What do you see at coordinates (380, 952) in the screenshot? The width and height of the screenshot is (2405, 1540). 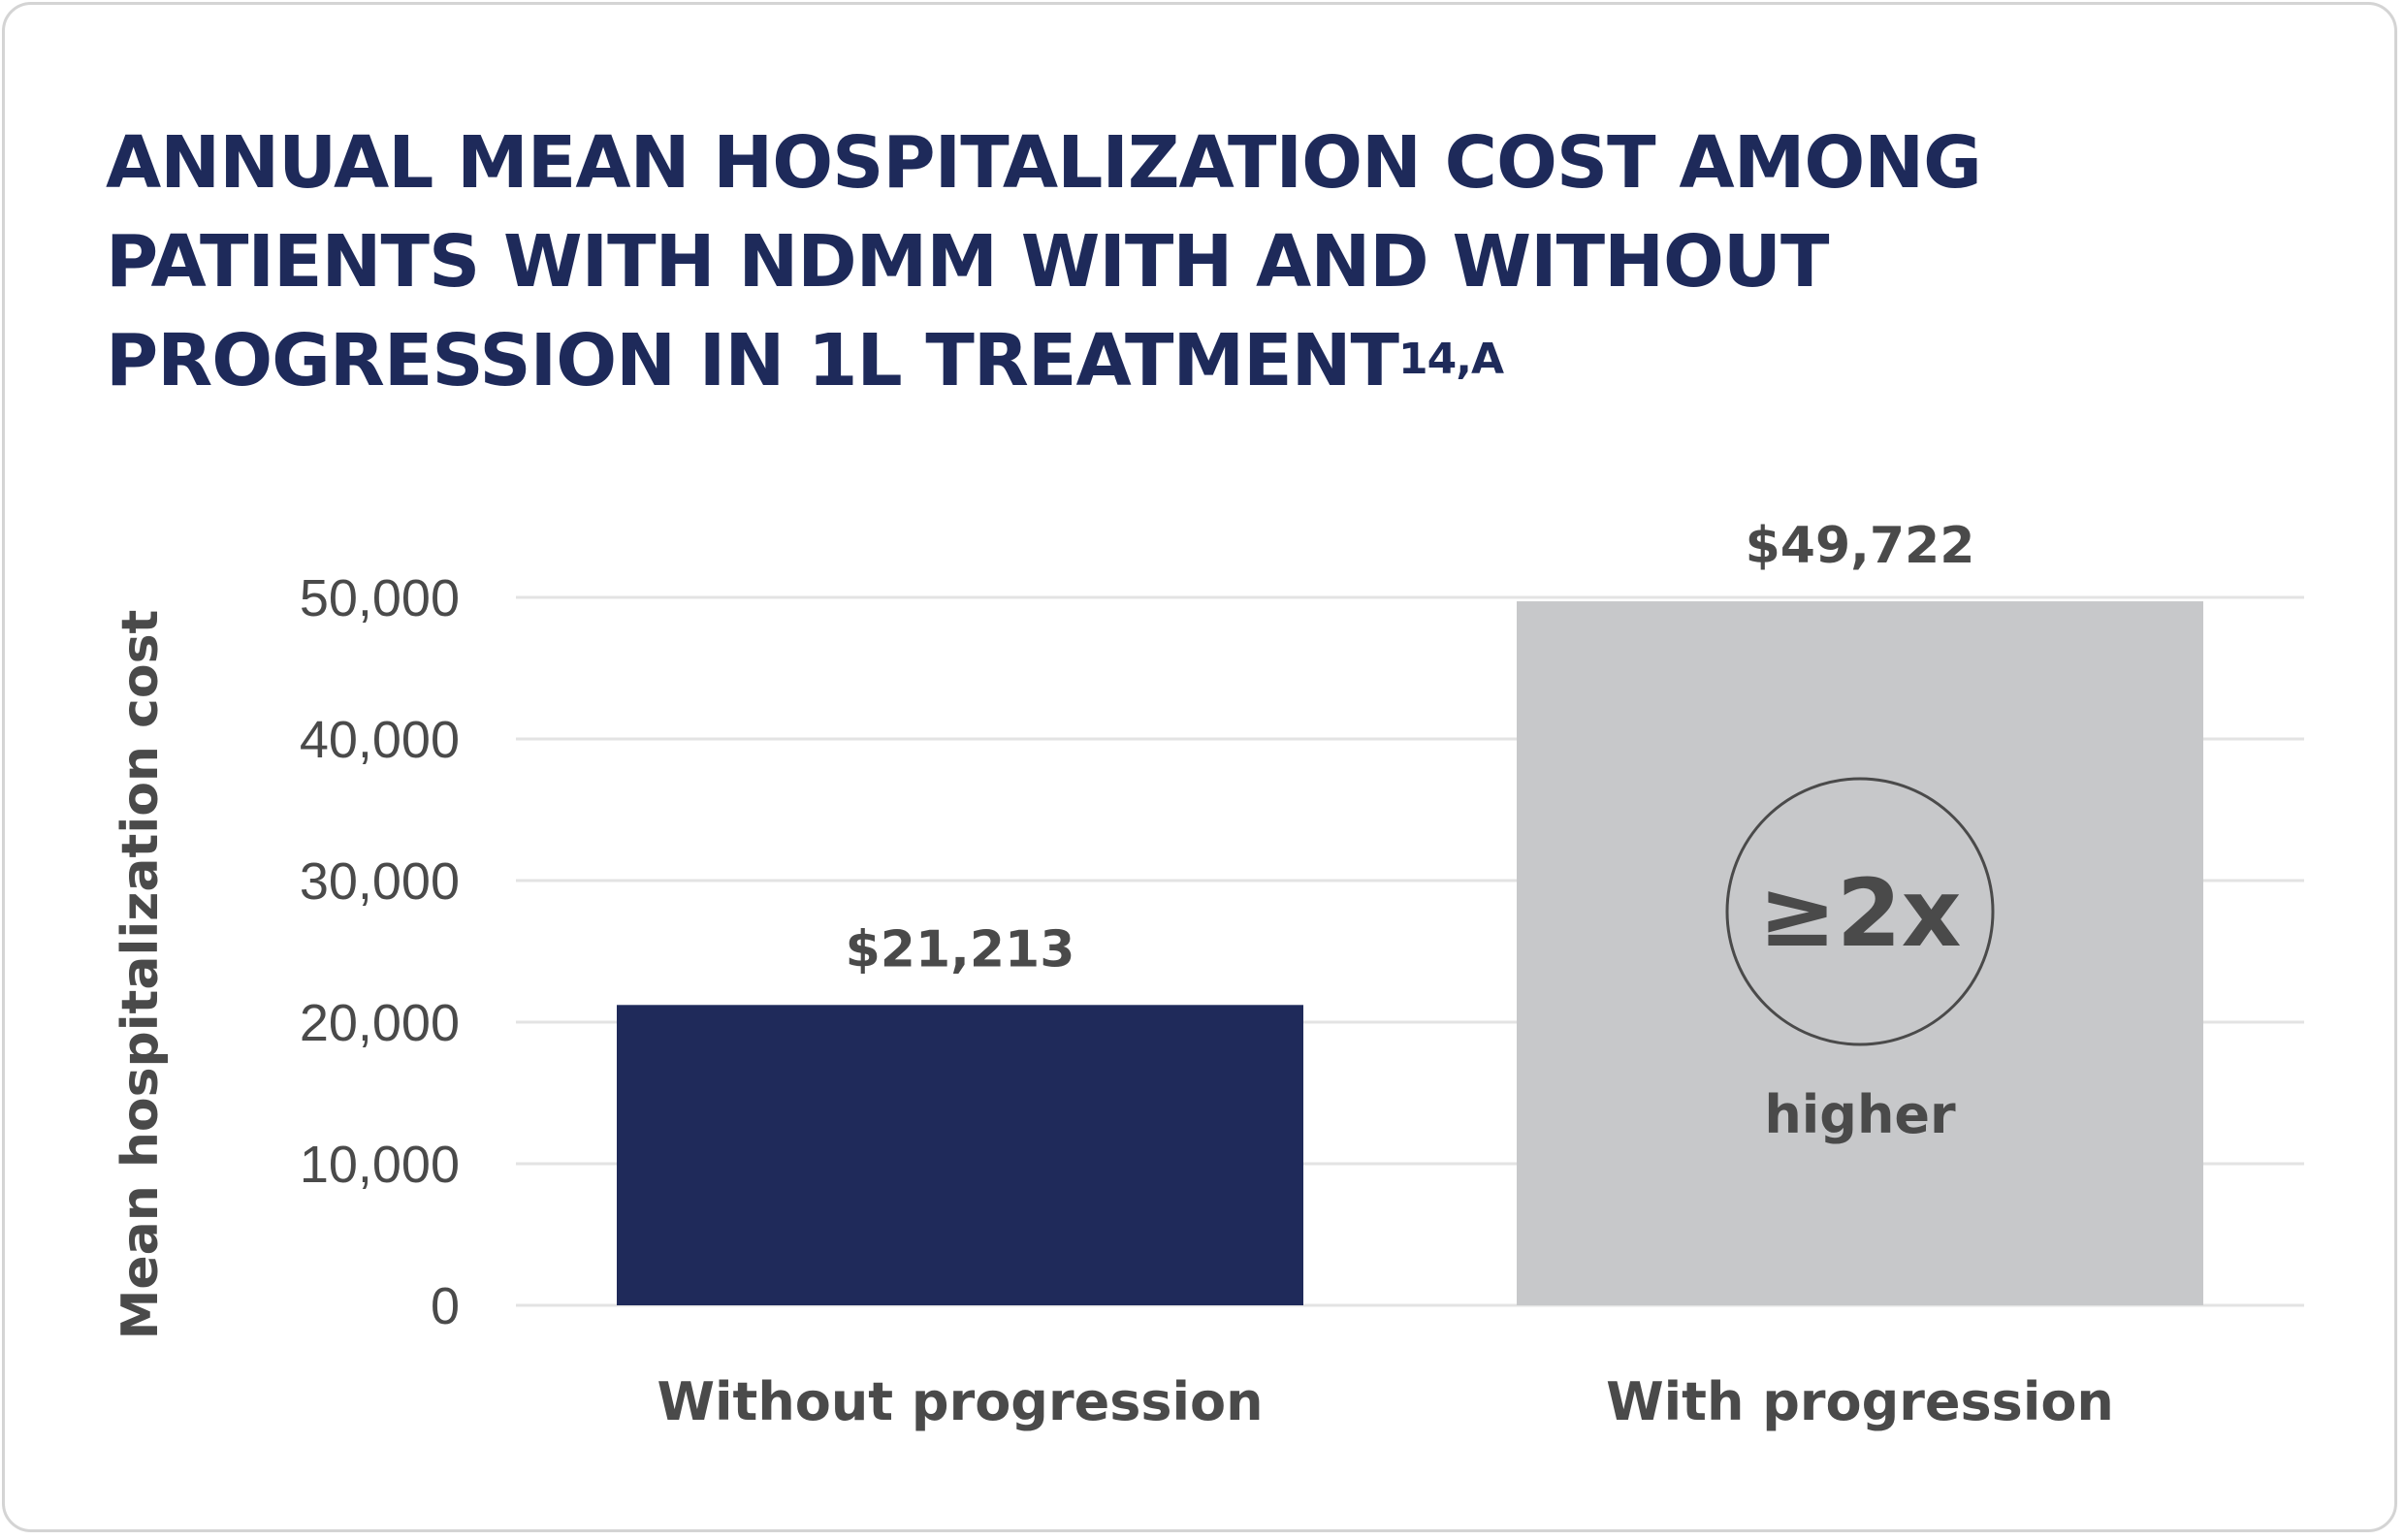 I see `y-axis-ticks: 0 10,000 20,000 30,000 40,000 50,000` at bounding box center [380, 952].